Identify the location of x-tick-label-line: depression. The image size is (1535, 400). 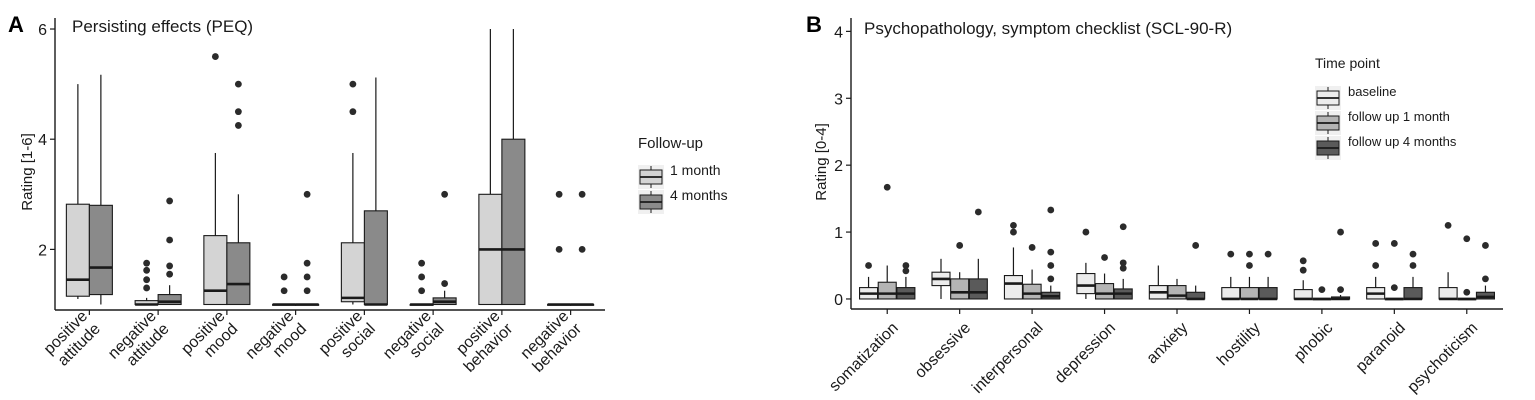
(1085, 352).